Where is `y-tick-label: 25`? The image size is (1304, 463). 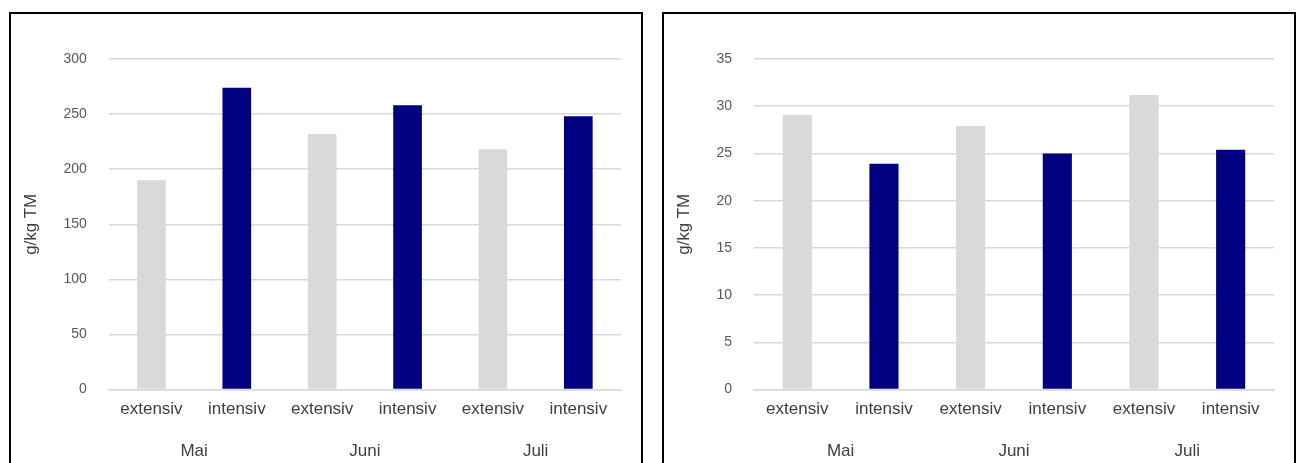 y-tick-label: 25 is located at coordinates (724, 152).